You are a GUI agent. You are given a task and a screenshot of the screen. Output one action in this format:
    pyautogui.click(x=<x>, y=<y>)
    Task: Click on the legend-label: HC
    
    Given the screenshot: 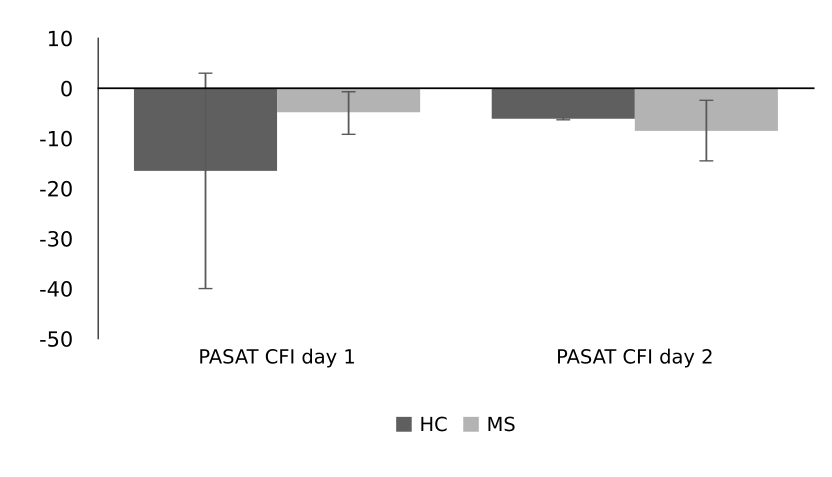 What is the action you would take?
    pyautogui.click(x=434, y=424)
    